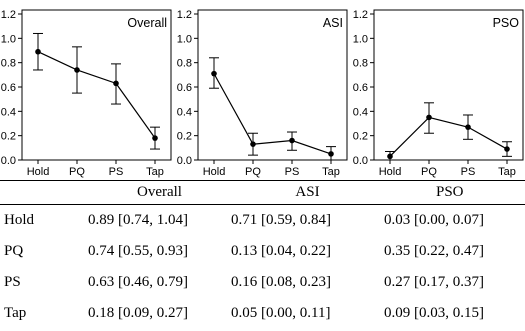 Image resolution: width=525 pixels, height=331 pixels. I want to click on table-header-row: Overall ASI PSO, so click(262, 192).